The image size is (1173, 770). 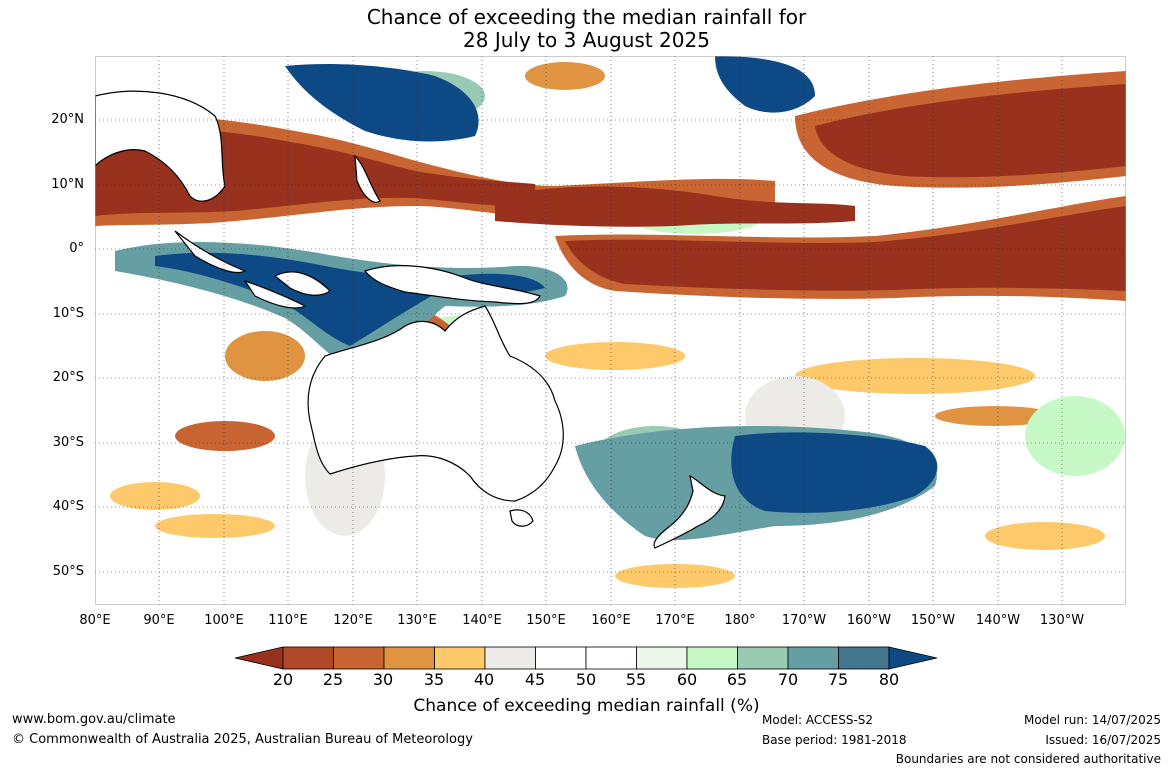 I want to click on colorbar-tick-45: 45, so click(x=535, y=679).